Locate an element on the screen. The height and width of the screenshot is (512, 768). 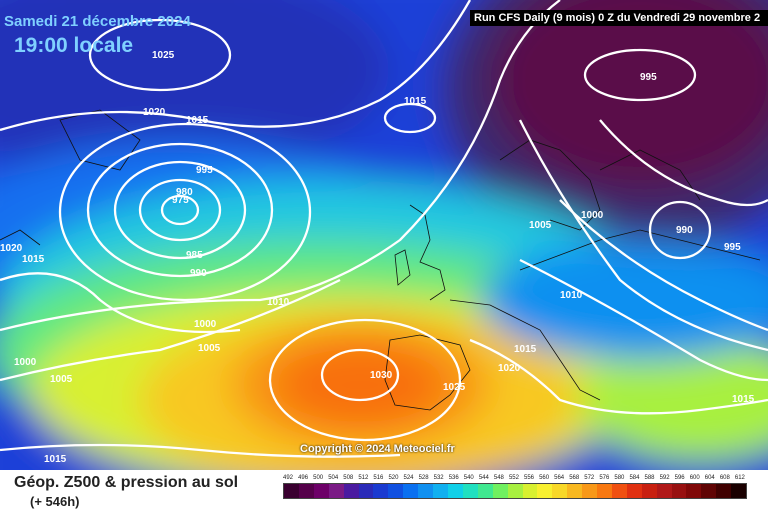
scale-label: 528 is located at coordinates (423, 478).